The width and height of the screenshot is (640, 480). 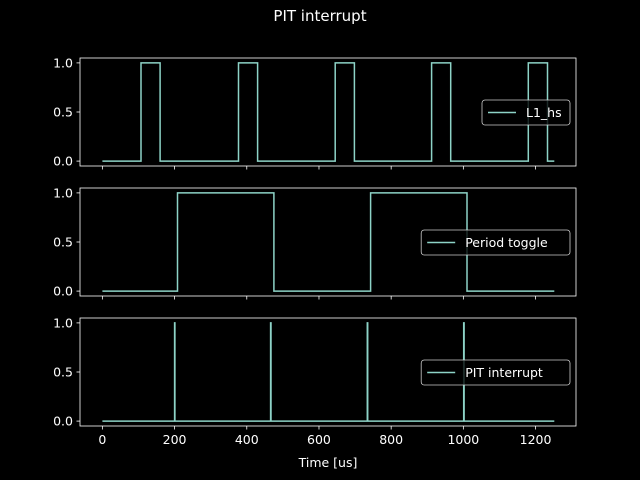 I want to click on legend: Period toggle, so click(x=495, y=242).